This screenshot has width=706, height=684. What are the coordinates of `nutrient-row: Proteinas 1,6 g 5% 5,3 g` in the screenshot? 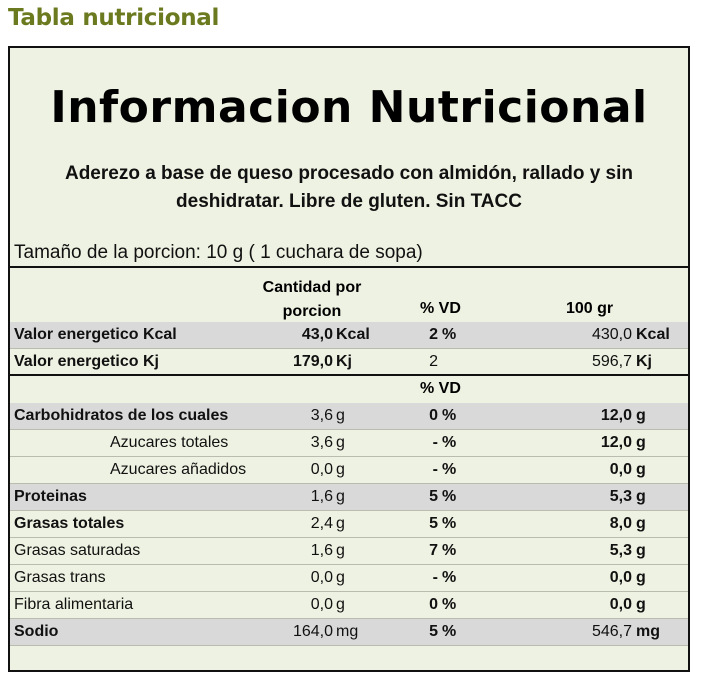 It's located at (349, 497).